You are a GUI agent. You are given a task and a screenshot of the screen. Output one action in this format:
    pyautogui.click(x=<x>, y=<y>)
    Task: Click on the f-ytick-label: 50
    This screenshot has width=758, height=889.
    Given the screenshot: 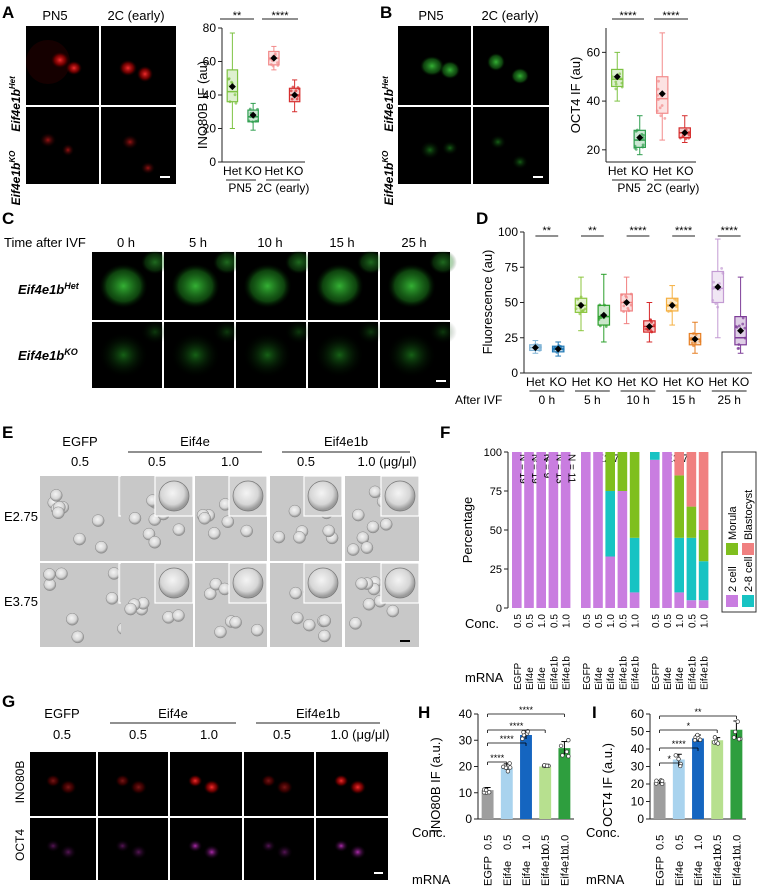 What is the action you would take?
    pyautogui.click(x=496, y=531)
    